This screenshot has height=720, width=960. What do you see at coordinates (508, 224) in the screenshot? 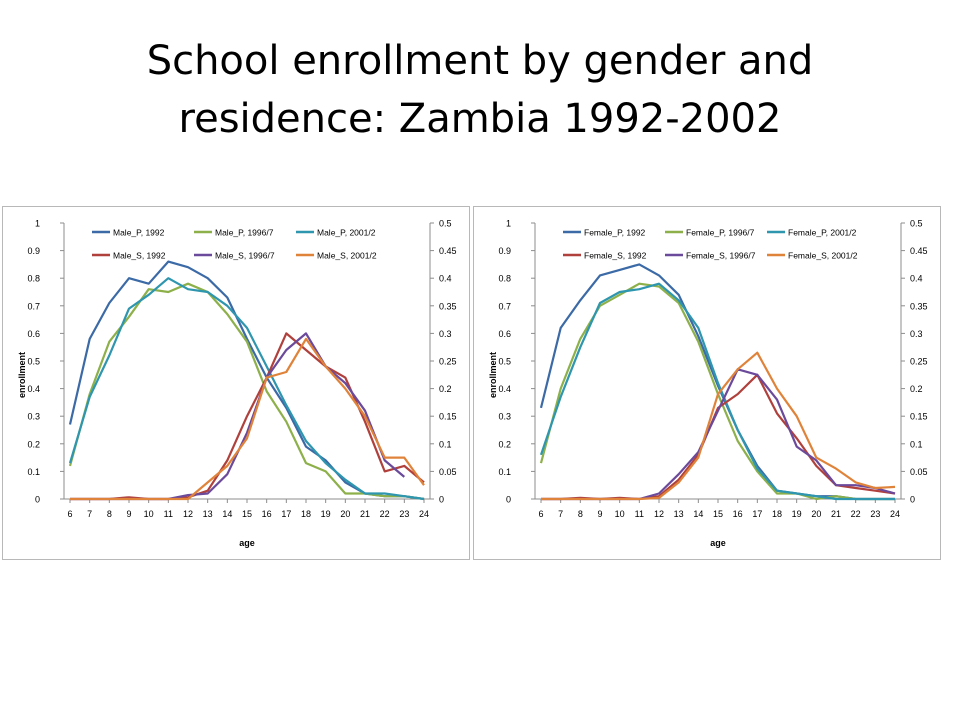
I see `female-y-tick-label: 1` at bounding box center [508, 224].